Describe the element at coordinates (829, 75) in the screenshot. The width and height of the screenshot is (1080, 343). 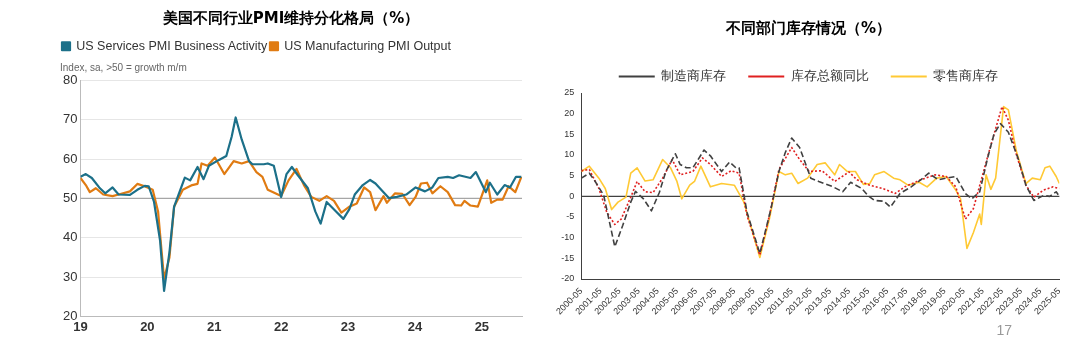
I see `legend-label: 库存总额同比` at that location.